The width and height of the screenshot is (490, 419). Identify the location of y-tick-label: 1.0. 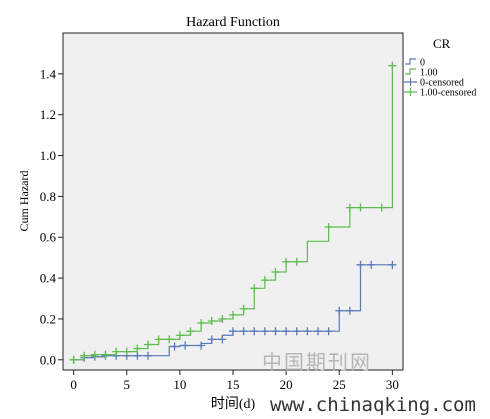
(48, 155).